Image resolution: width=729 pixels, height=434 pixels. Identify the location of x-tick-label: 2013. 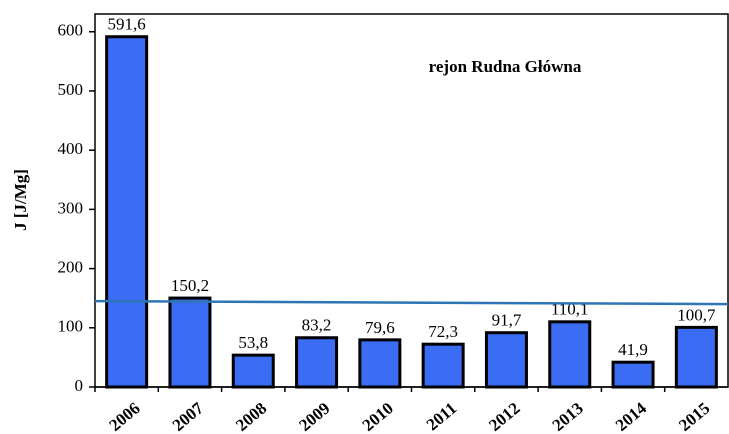
(568, 416).